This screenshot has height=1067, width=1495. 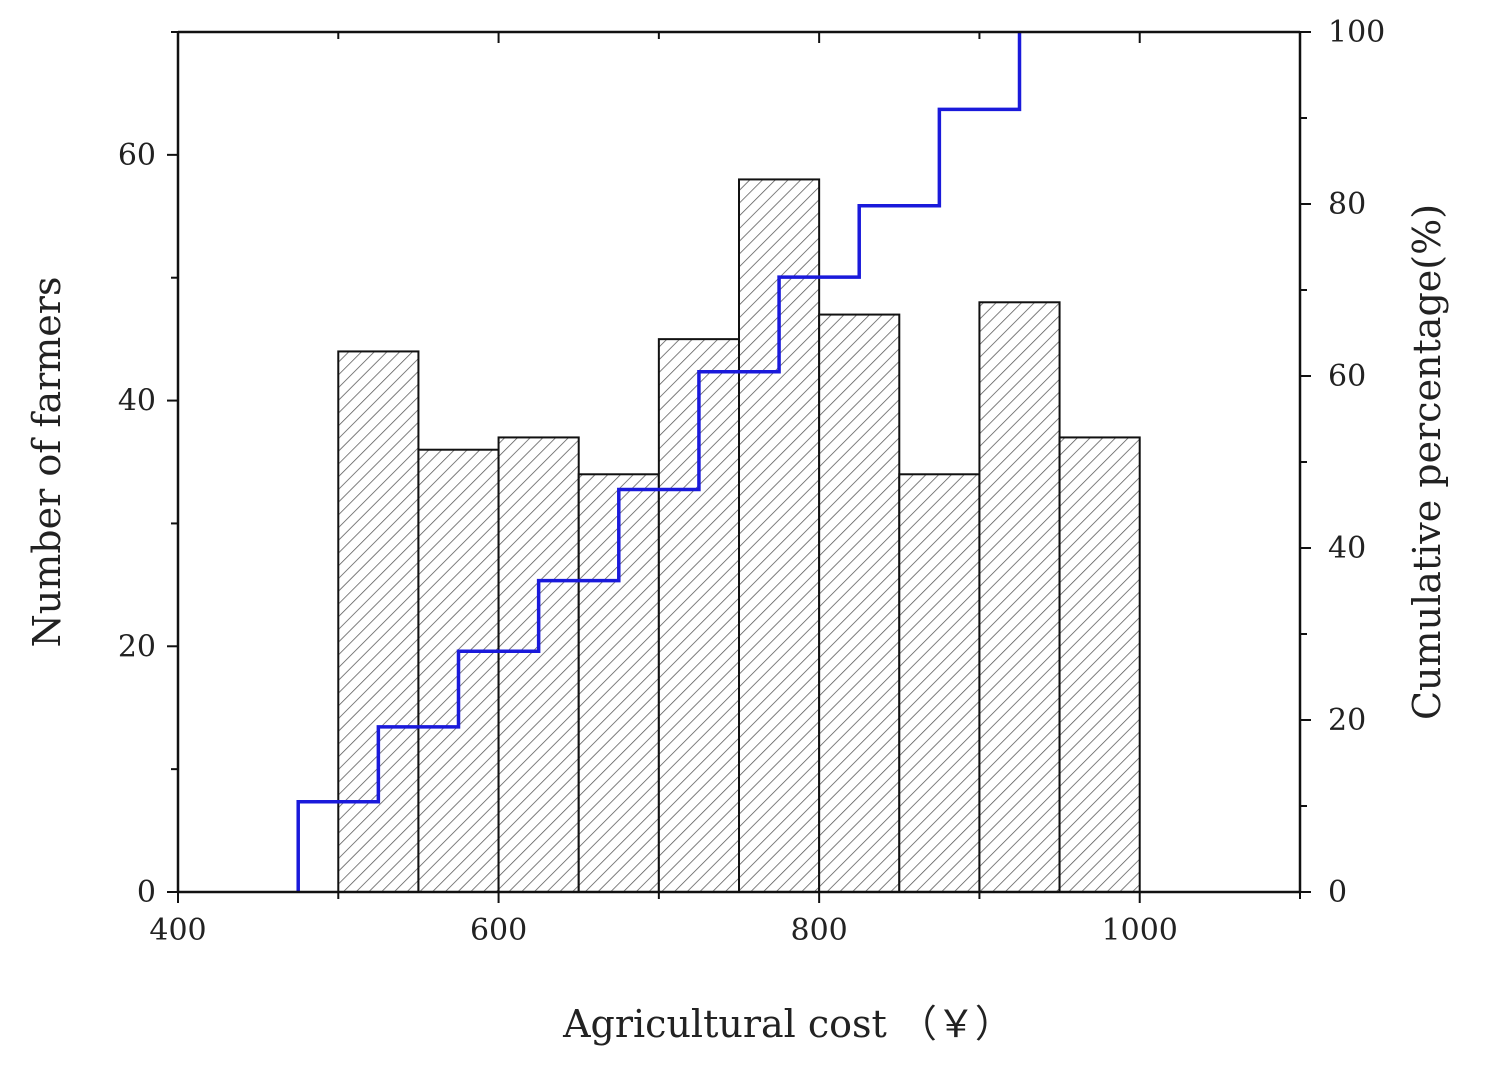 I want to click on y-tick-label: 20, so click(x=137, y=646).